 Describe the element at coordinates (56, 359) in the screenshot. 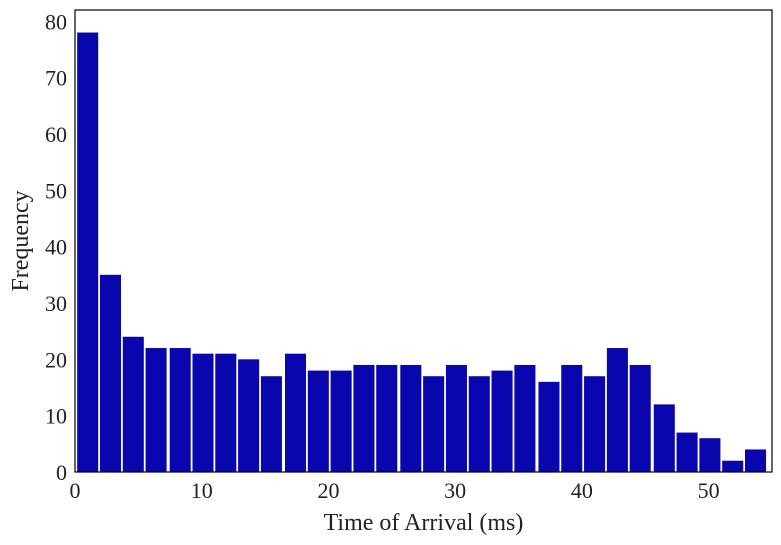

I see `y-tick-label: 20` at that location.